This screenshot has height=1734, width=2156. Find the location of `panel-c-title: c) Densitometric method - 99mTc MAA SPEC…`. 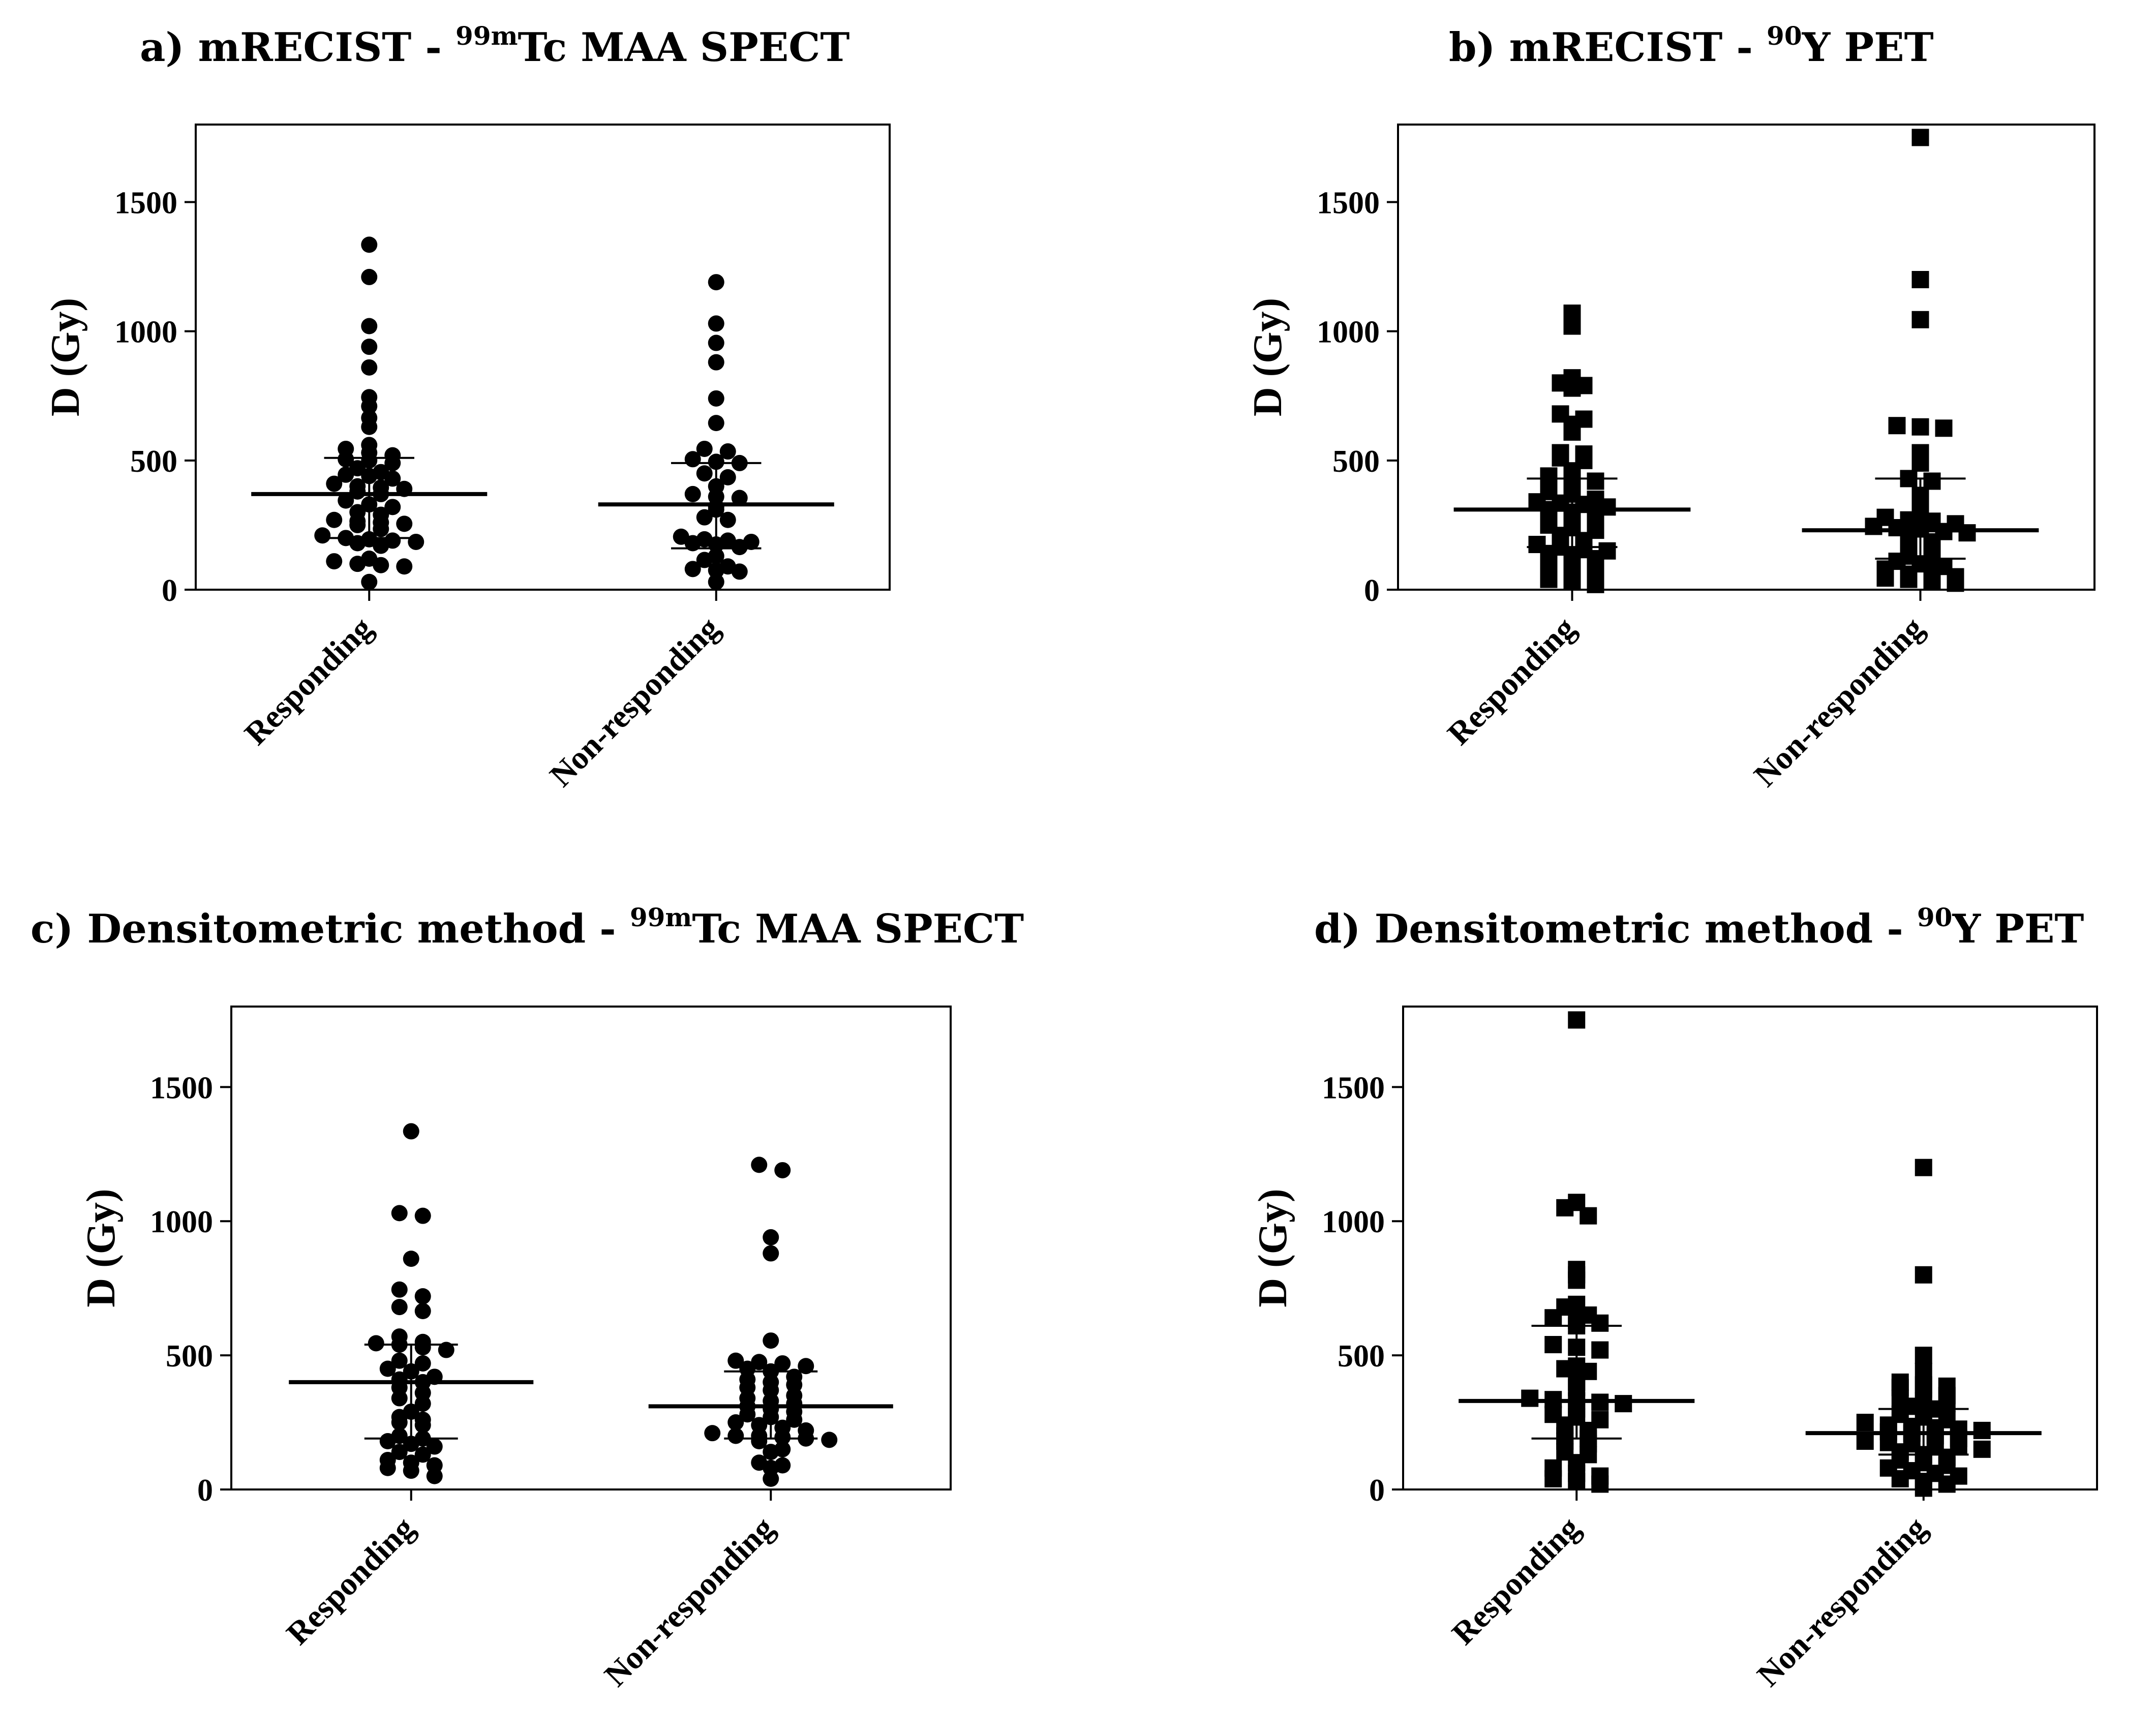

panel-c-title: c) Densitometric method - 99mTc MAA SPEC… is located at coordinates (527, 927).